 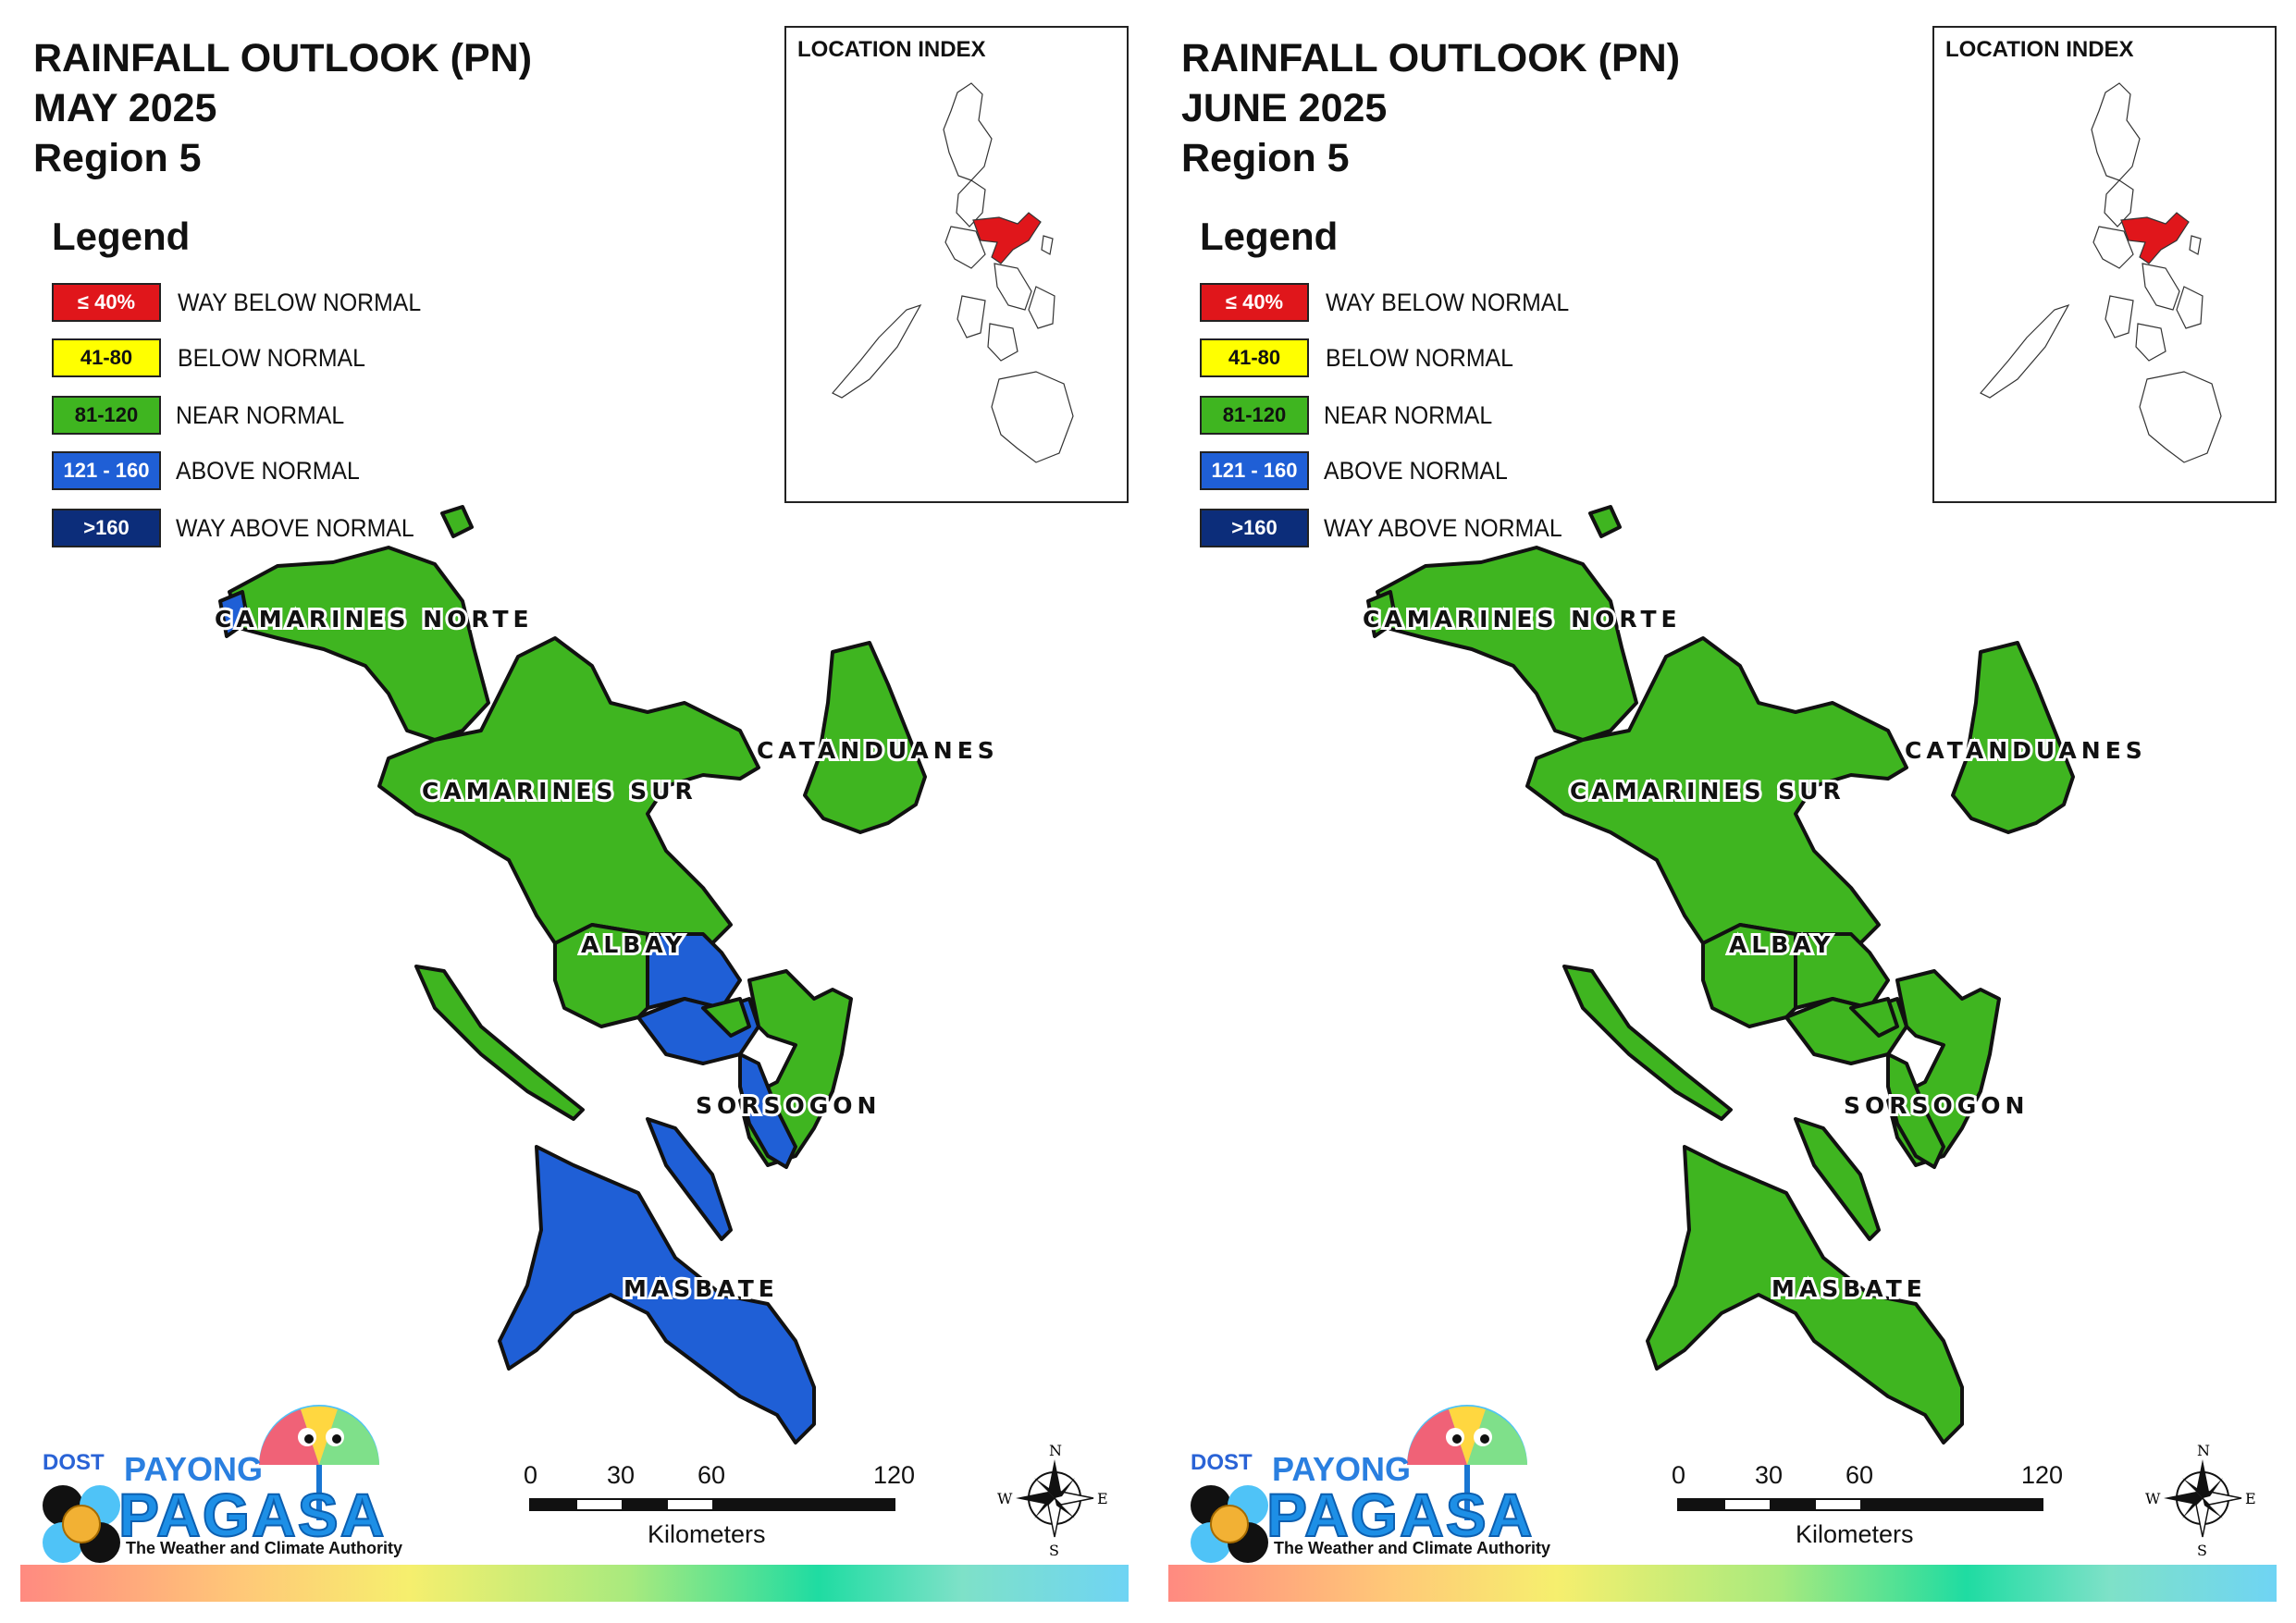 I want to click on albay-shape-east, so click(x=694, y=971).